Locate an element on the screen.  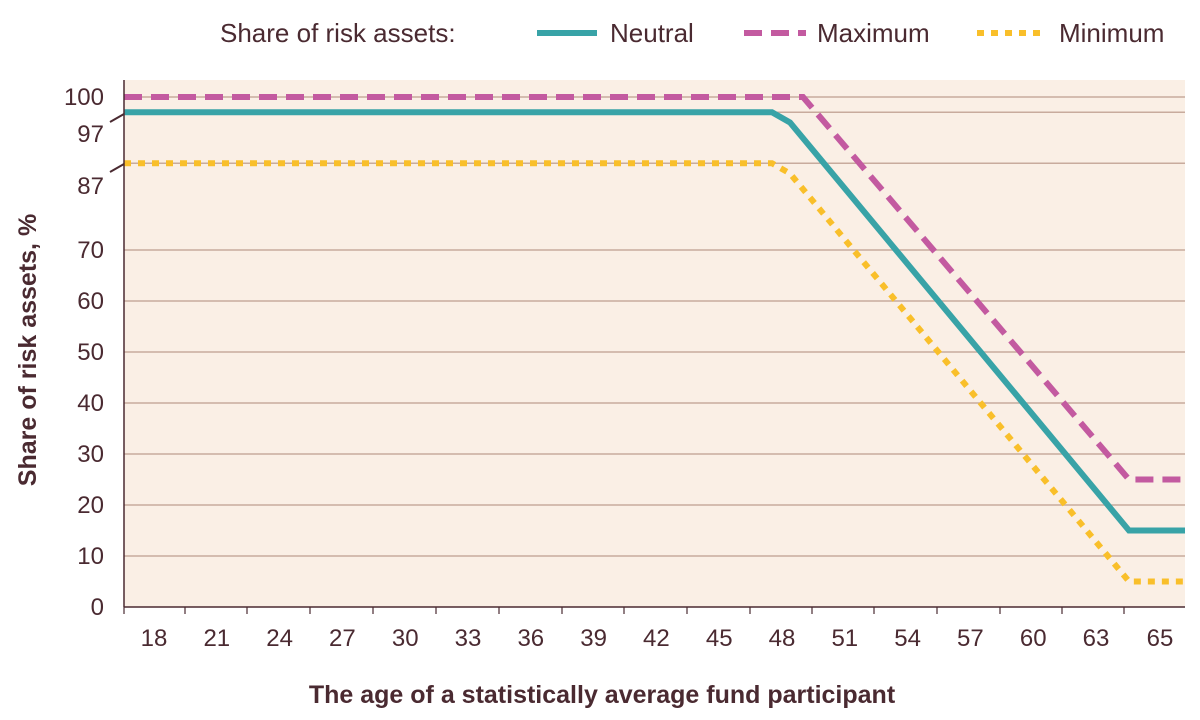
x-tick-label-33: 33 is located at coordinates (468, 638).